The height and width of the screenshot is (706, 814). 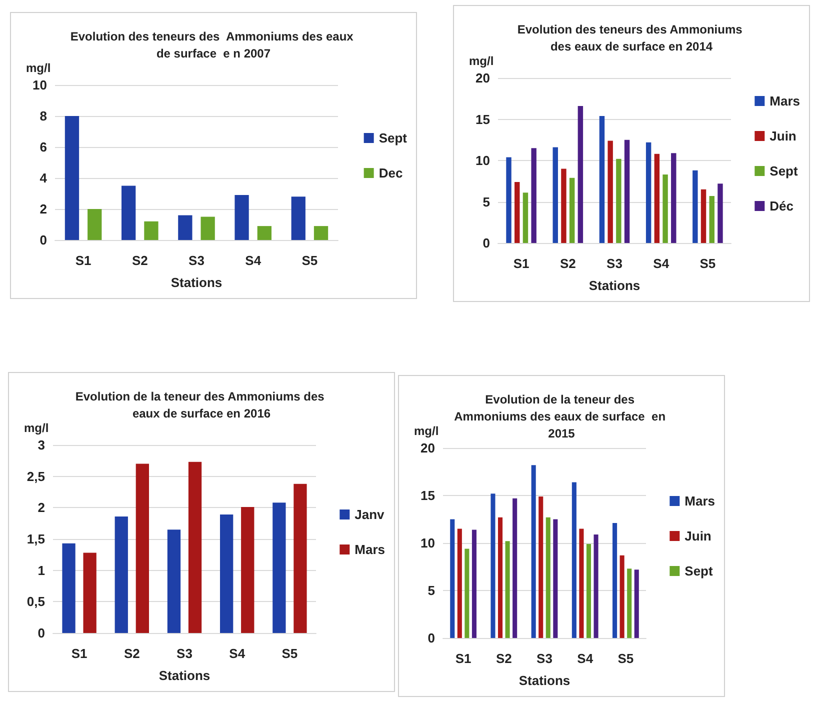 I want to click on y-tick-label: 6, so click(x=43, y=147).